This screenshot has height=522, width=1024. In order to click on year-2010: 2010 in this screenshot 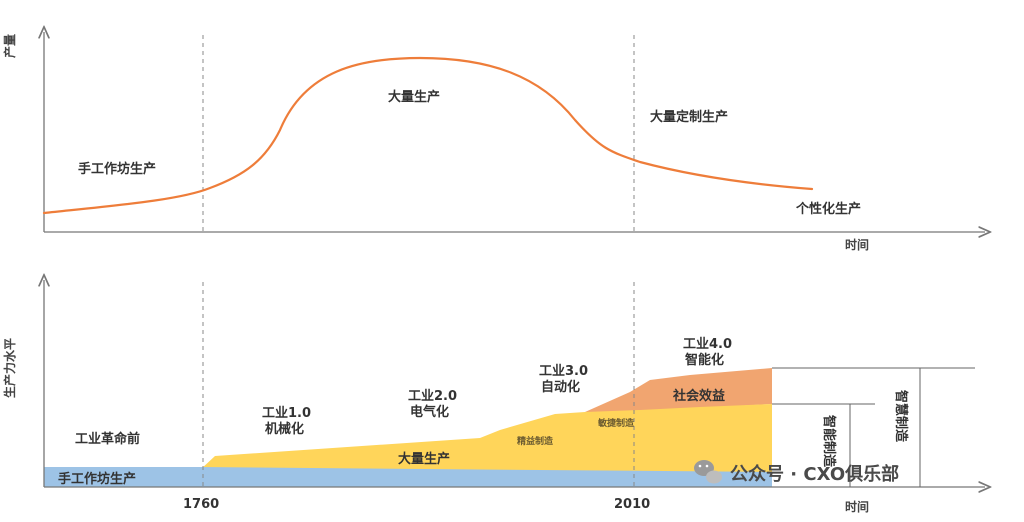, I will do `click(632, 504)`.